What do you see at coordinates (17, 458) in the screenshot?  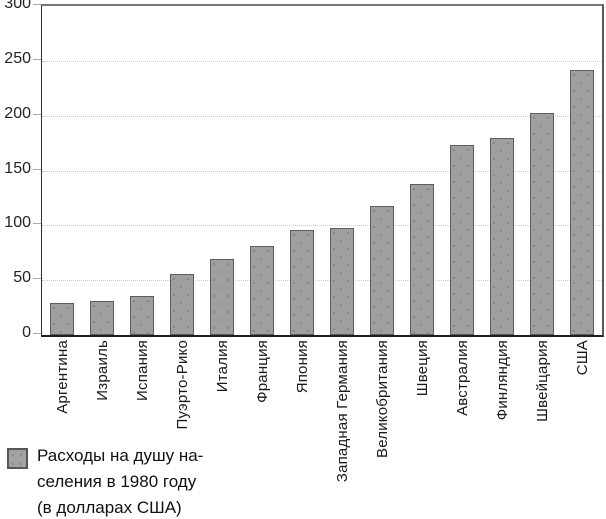 I see `legend-swatch-icon` at bounding box center [17, 458].